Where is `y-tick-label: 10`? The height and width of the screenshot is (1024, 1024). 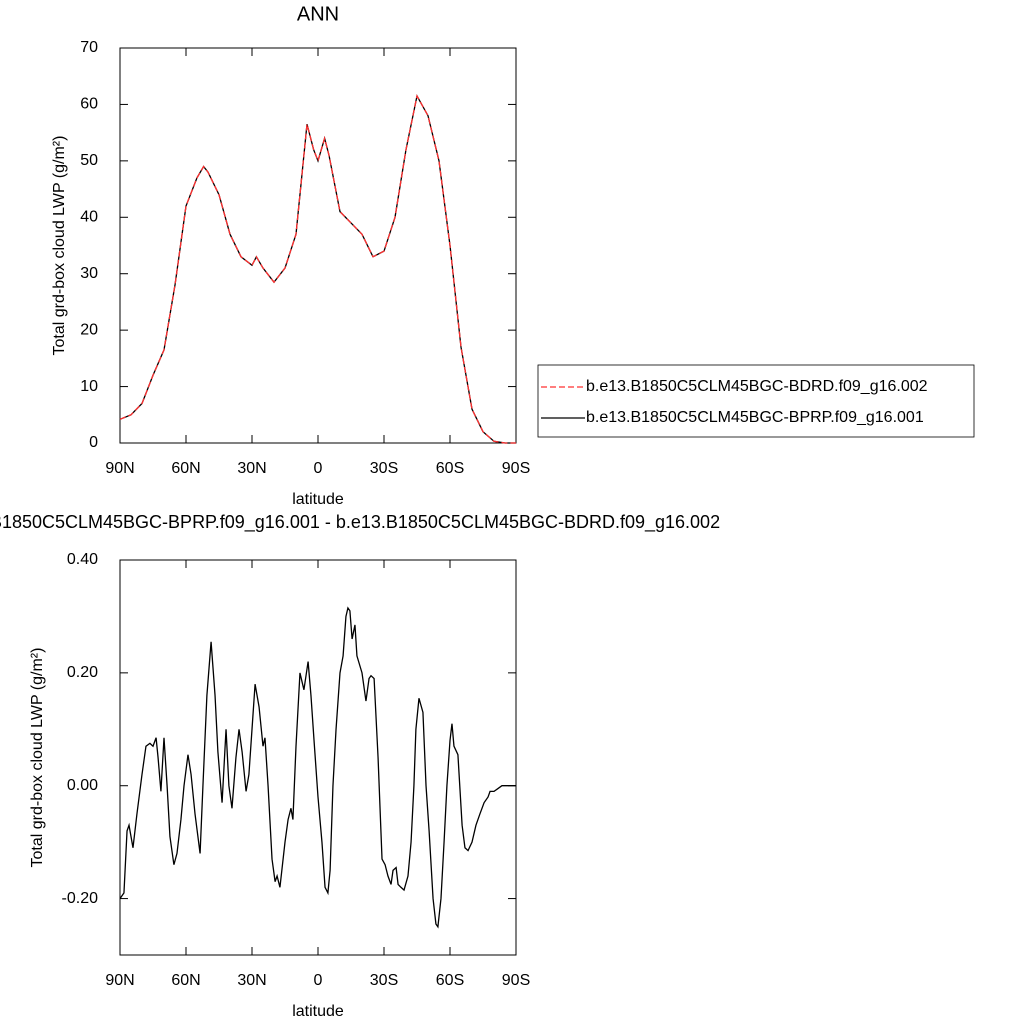 y-tick-label: 10 is located at coordinates (89, 386).